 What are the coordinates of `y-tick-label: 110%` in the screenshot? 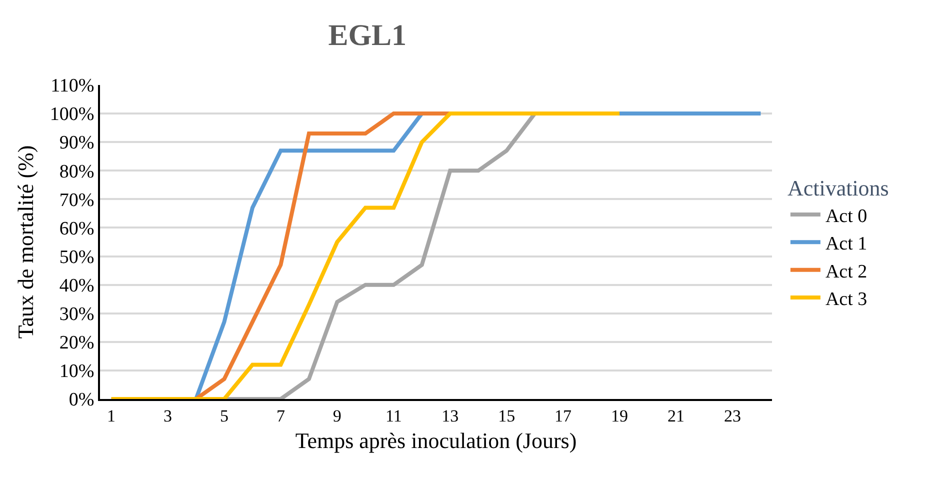 It's located at (72, 86).